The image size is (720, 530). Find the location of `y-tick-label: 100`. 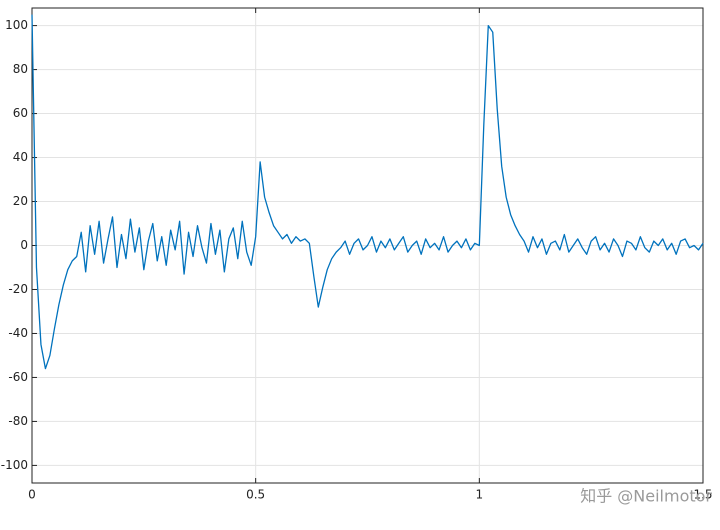

y-tick-label: 100 is located at coordinates (16, 25).